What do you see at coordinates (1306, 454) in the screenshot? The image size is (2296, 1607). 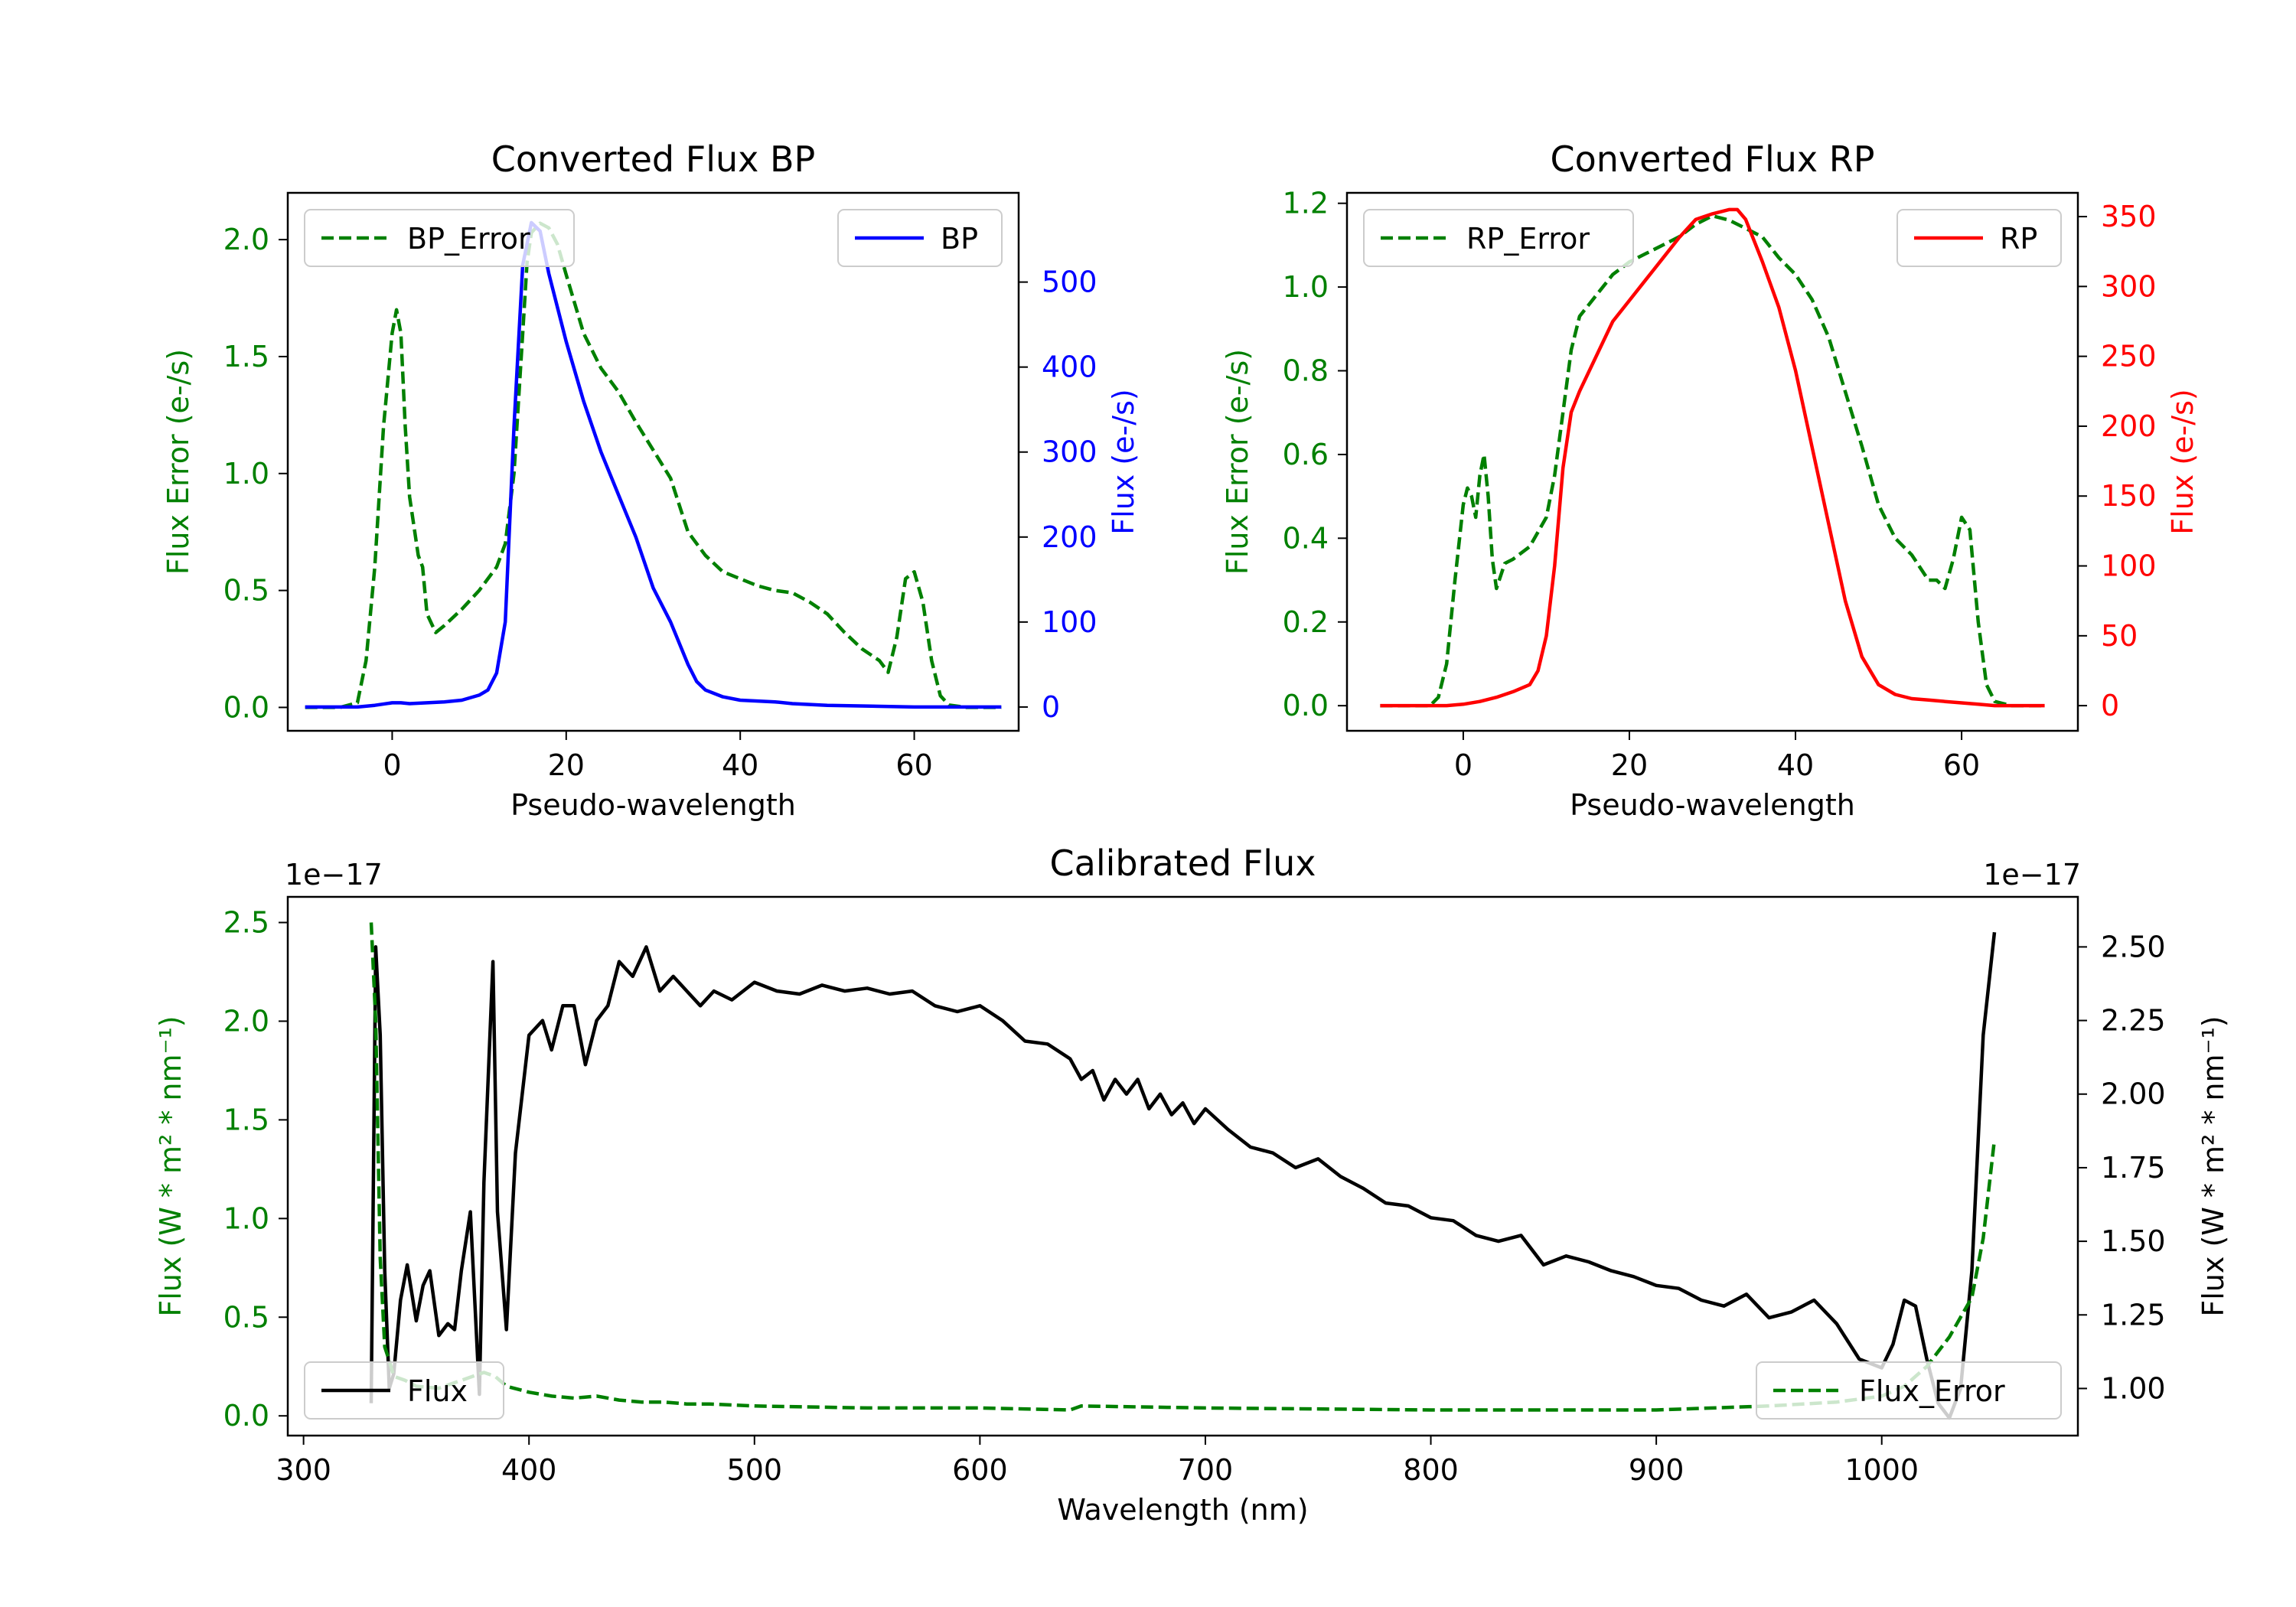 I see `y-left-tick-label: 0.6` at bounding box center [1306, 454].